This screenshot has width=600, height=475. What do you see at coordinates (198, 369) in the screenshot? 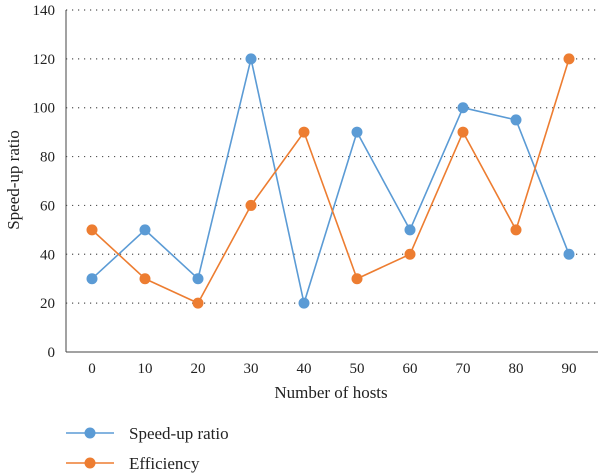
I see `x-tick-label-2: 20` at bounding box center [198, 369].